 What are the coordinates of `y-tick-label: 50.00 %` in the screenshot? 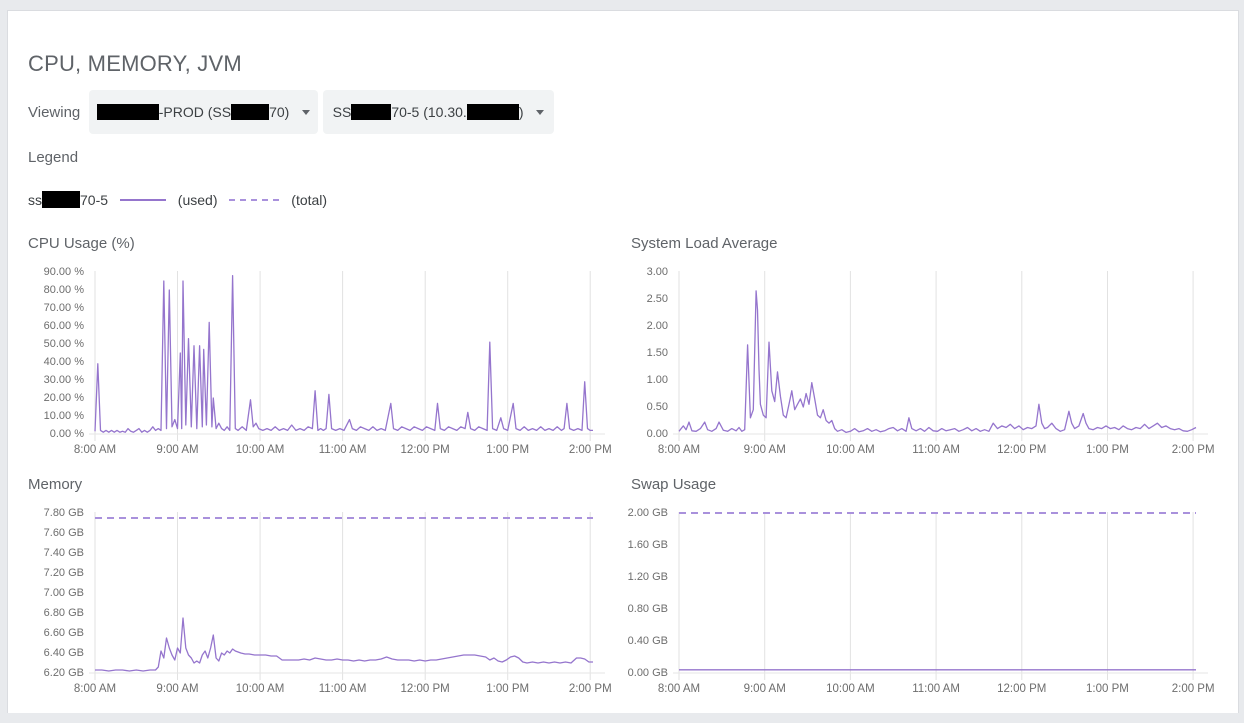 It's located at (63, 344).